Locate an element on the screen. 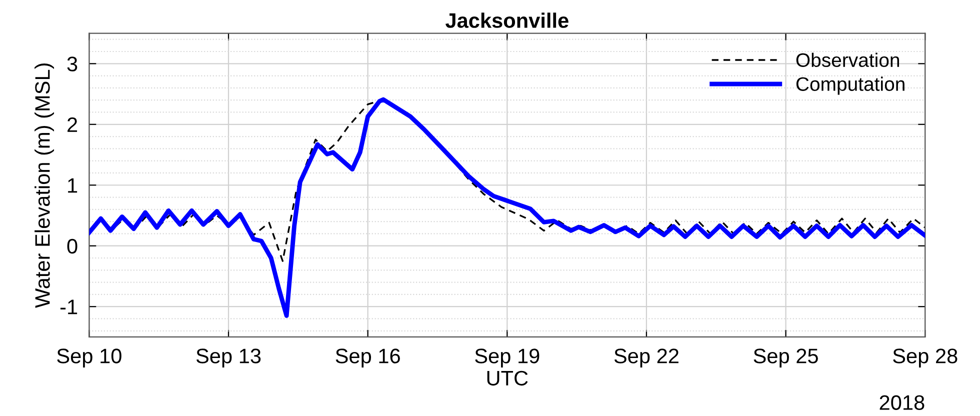  y-axis-title: Water Elevation (m) (MSL) is located at coordinates (44, 186).